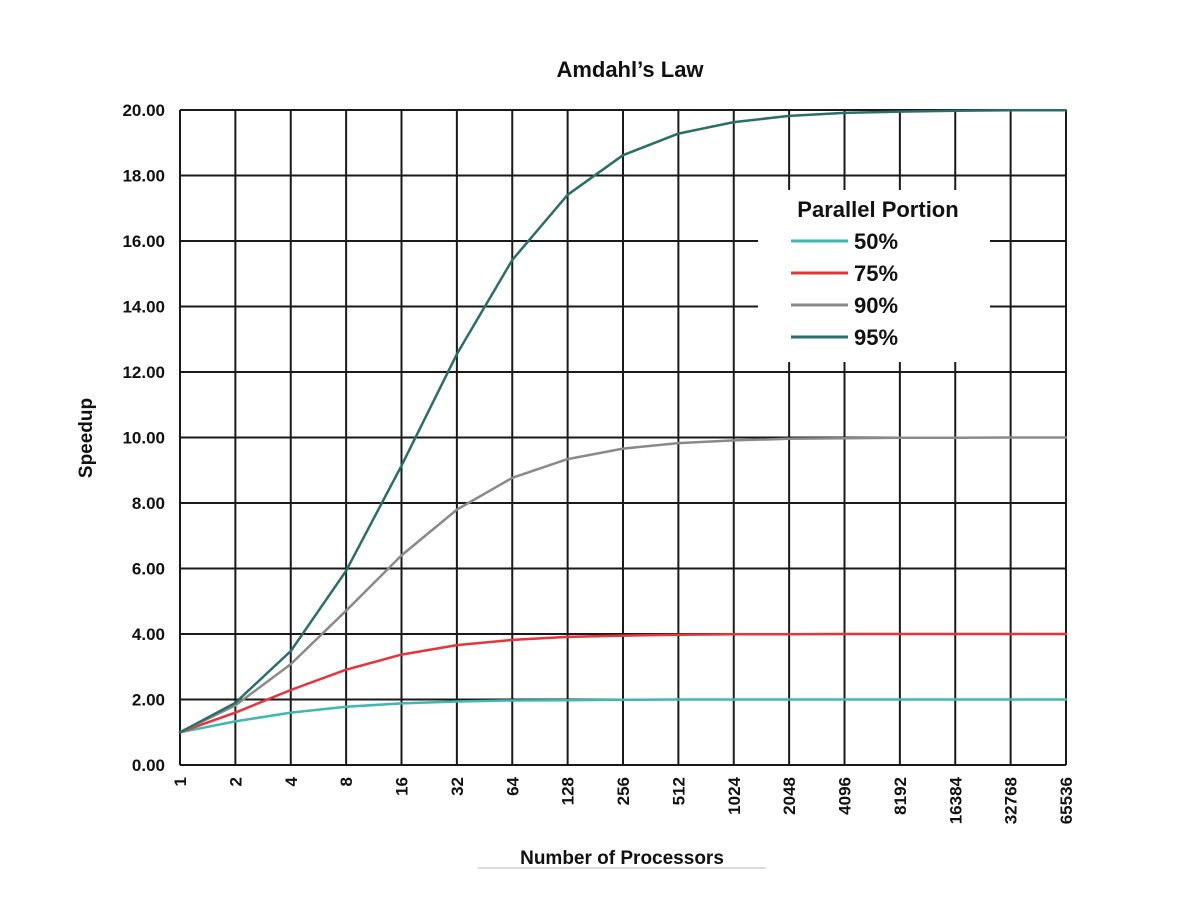  What do you see at coordinates (148, 503) in the screenshot?
I see `y-tick-label: 8.00` at bounding box center [148, 503].